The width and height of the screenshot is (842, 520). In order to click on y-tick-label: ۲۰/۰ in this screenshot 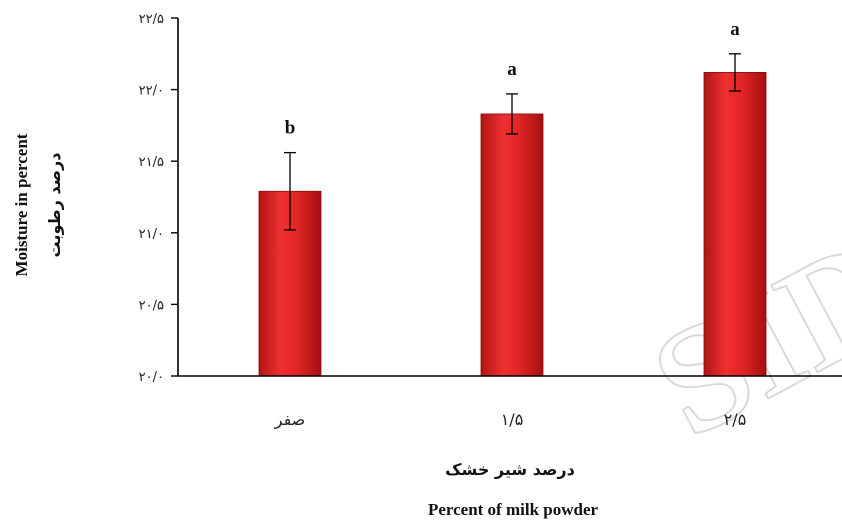, I will do `click(151, 377)`.